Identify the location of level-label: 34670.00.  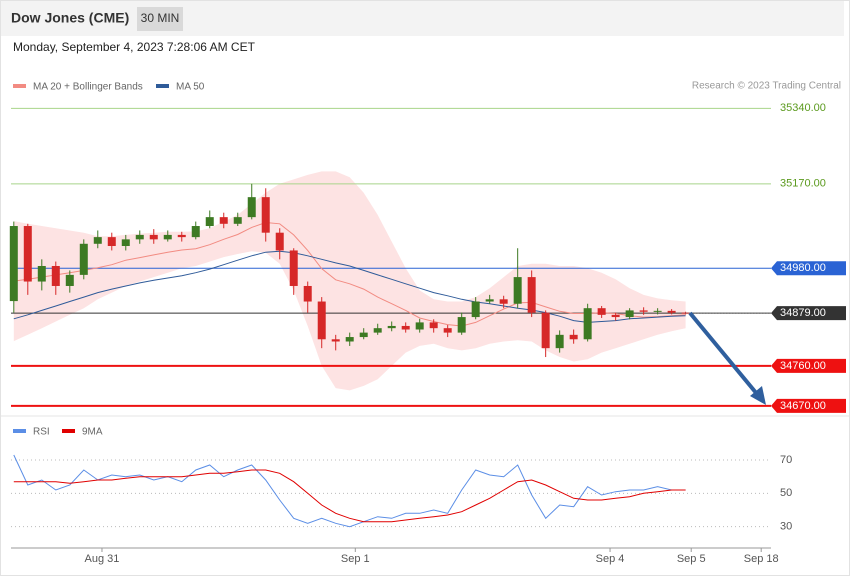
(803, 406).